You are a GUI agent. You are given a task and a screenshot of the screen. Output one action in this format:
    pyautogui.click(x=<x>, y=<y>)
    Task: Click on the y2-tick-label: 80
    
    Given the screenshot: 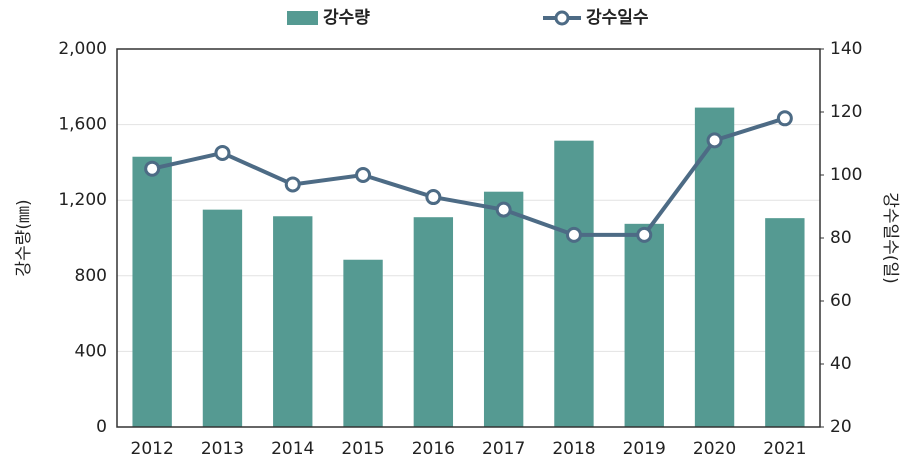 What is the action you would take?
    pyautogui.click(x=841, y=238)
    